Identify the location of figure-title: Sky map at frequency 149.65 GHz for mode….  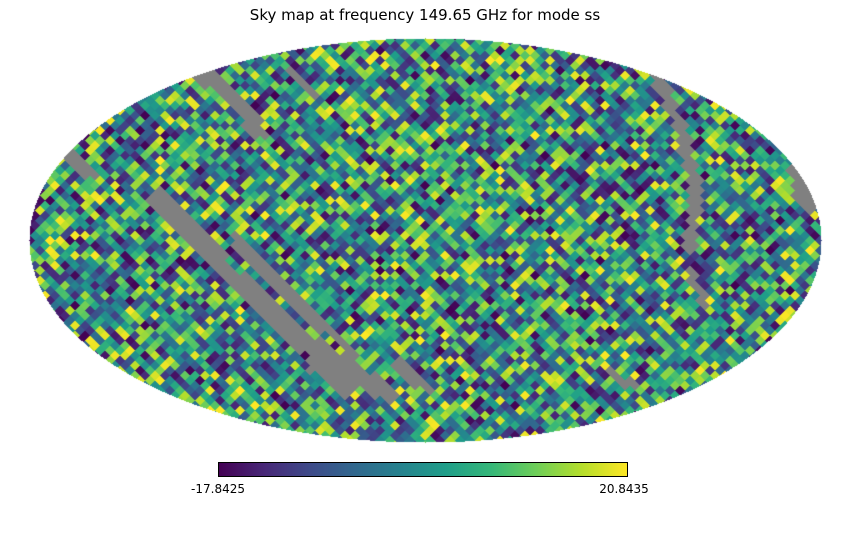
(425, 15).